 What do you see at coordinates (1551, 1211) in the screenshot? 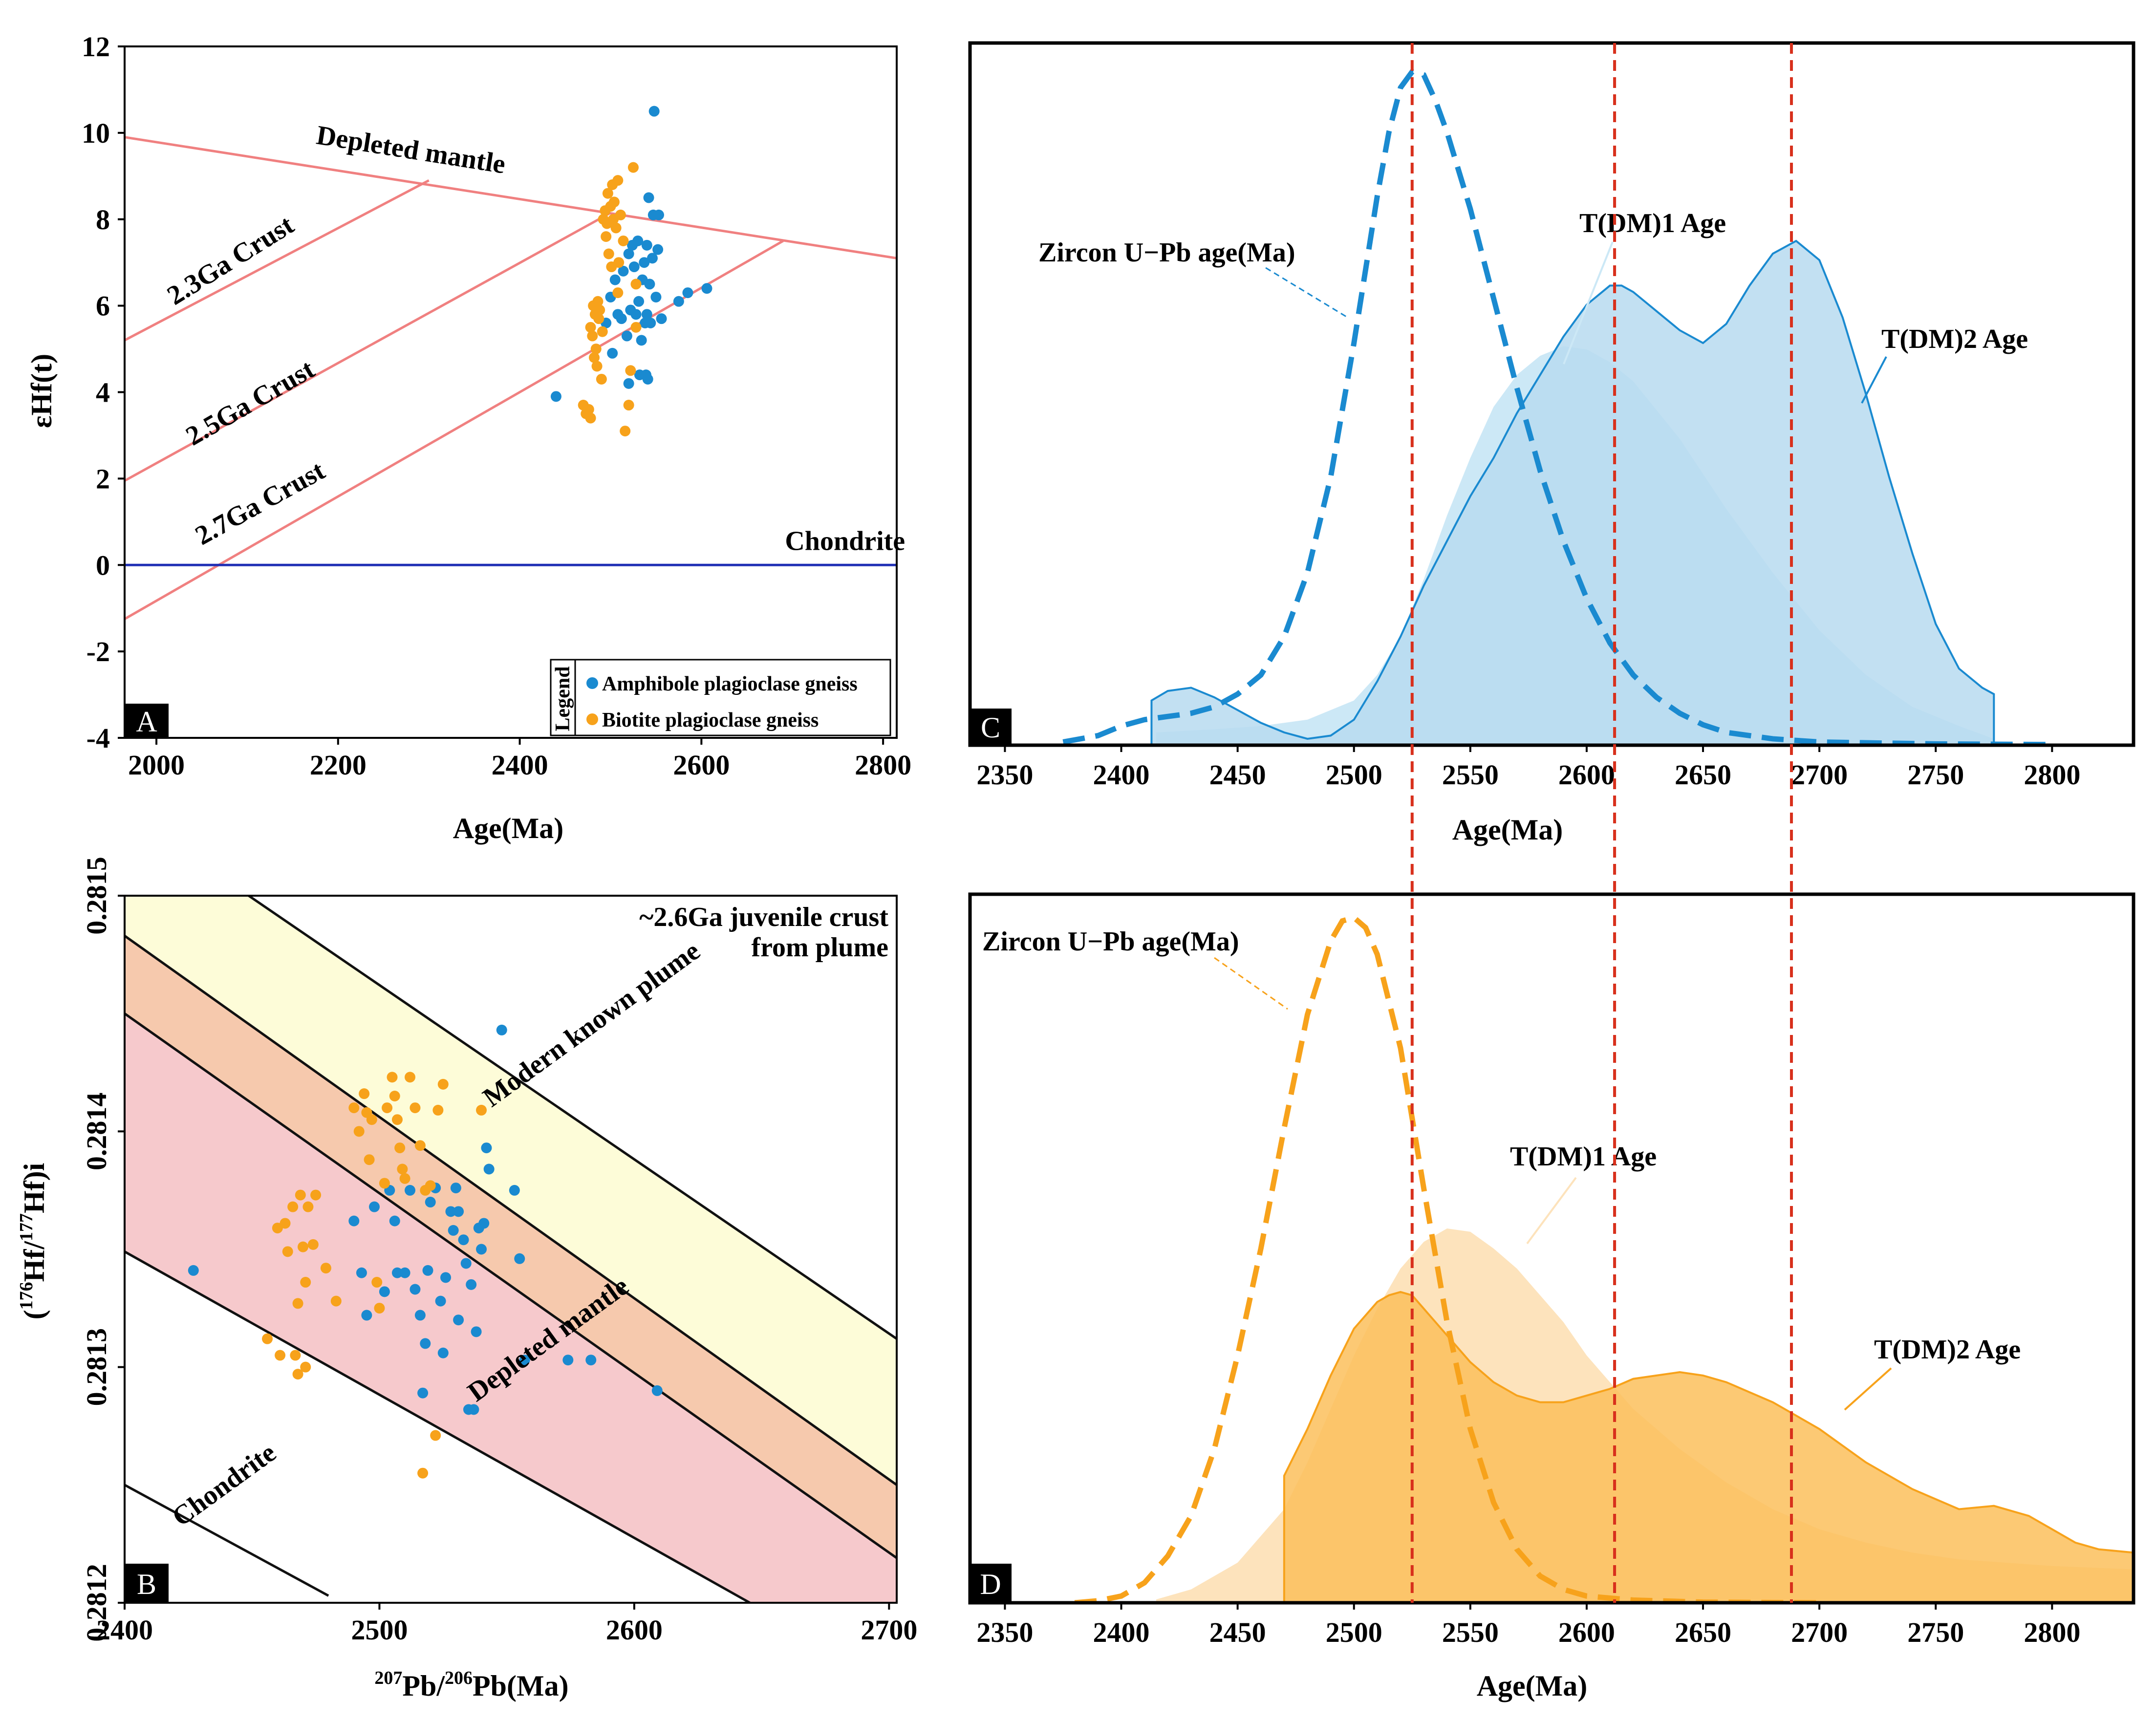
I see `leader-tdm1` at bounding box center [1551, 1211].